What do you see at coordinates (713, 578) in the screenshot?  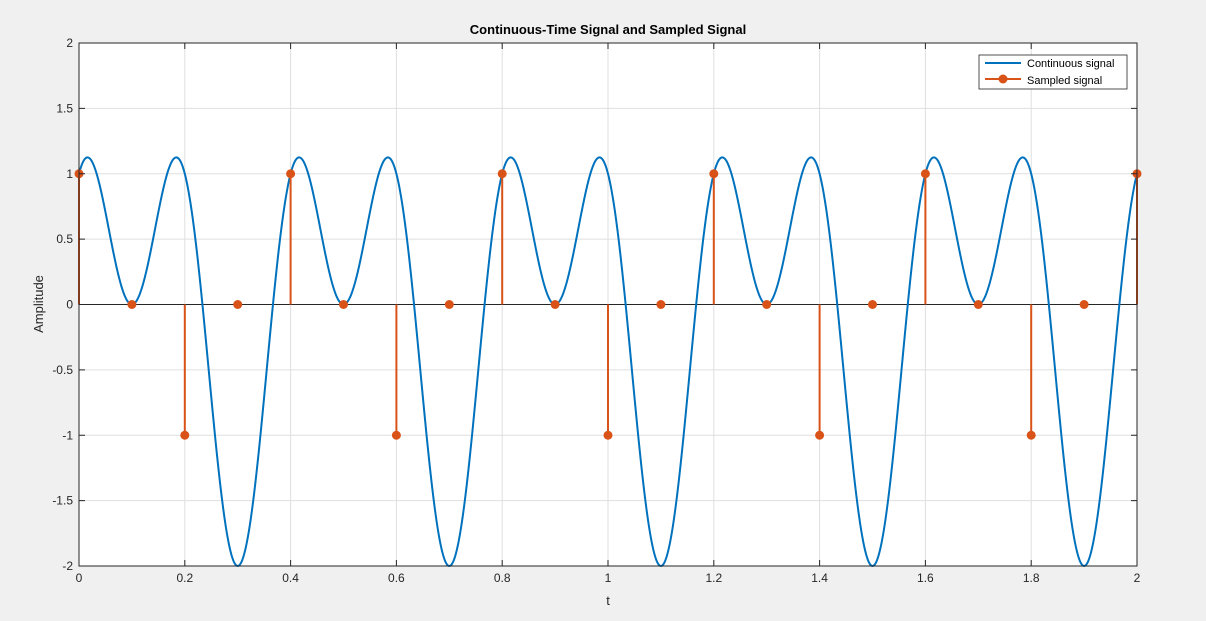 I see `x-tick-label: 1.2` at bounding box center [713, 578].